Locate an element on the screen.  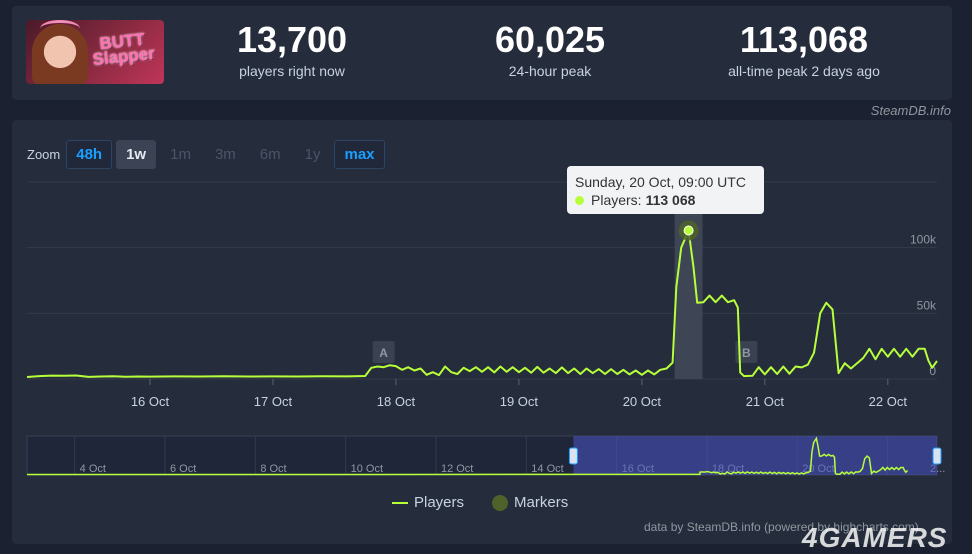
marker-label: A is located at coordinates (383, 353).